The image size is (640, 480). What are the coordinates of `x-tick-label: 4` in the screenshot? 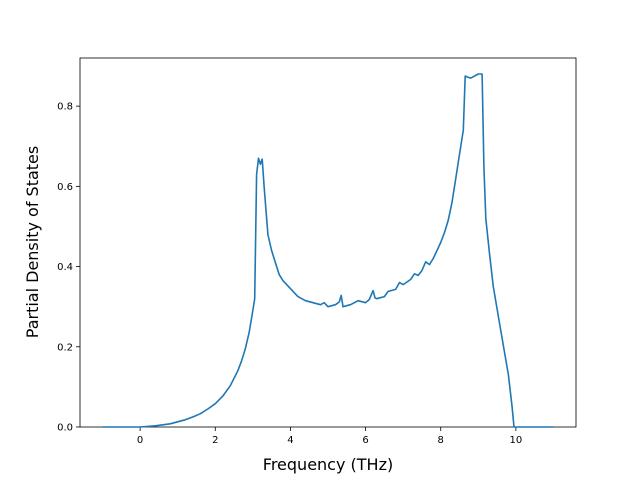 It's located at (290, 440).